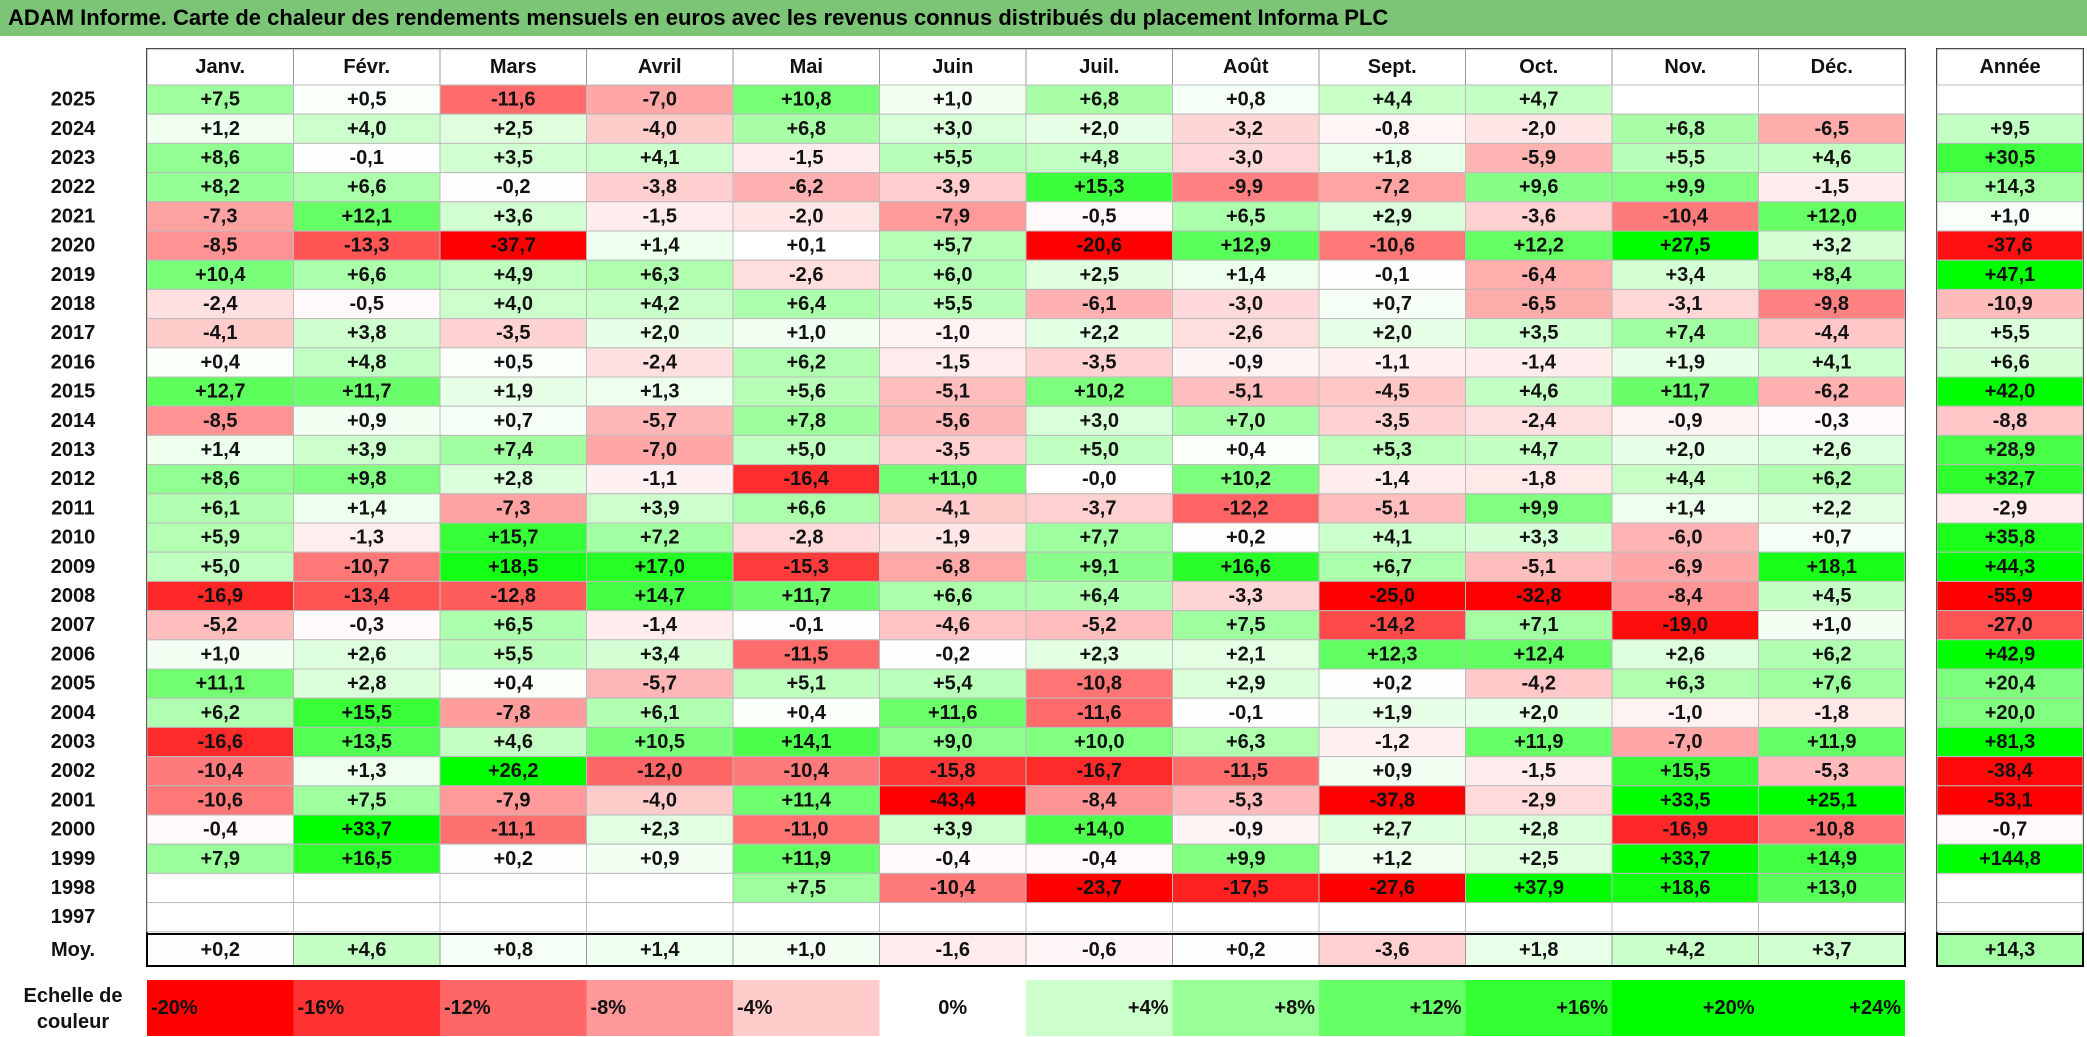 The width and height of the screenshot is (2087, 1037). Describe the element at coordinates (367, 596) in the screenshot. I see `cell-value: -13,4` at that location.